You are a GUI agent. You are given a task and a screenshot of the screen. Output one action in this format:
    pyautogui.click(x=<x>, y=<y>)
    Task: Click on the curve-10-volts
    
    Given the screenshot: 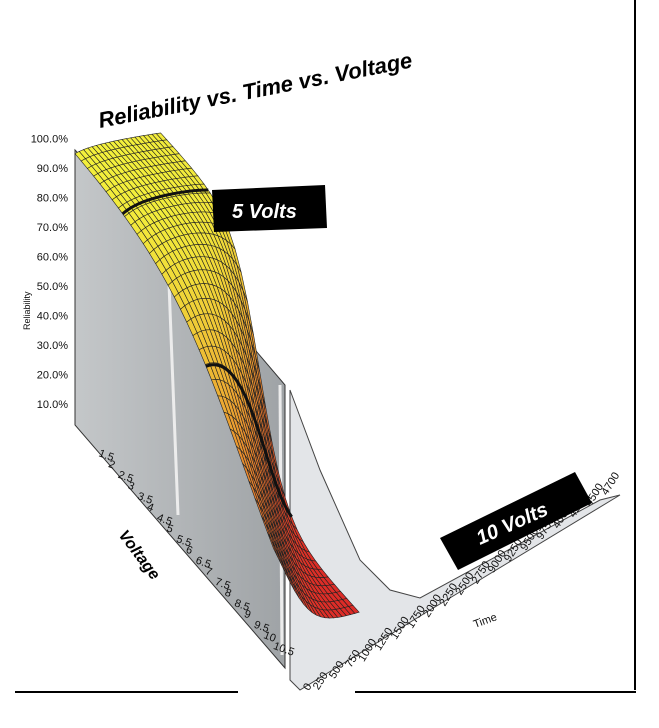 What is the action you would take?
    pyautogui.click(x=249, y=440)
    